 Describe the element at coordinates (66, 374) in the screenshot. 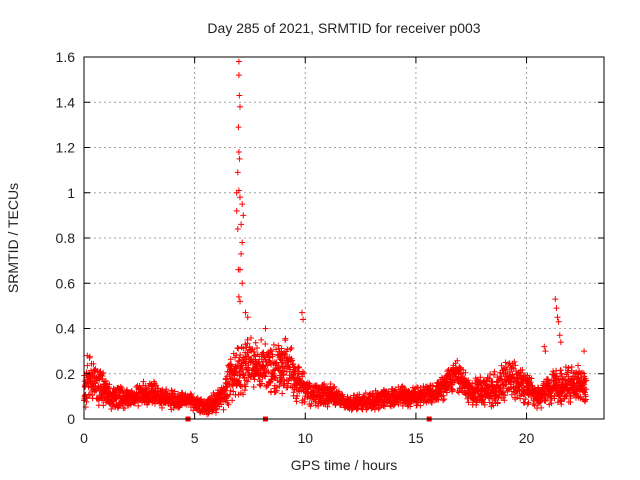

I see `y-tick-label: 0.2` at that location.